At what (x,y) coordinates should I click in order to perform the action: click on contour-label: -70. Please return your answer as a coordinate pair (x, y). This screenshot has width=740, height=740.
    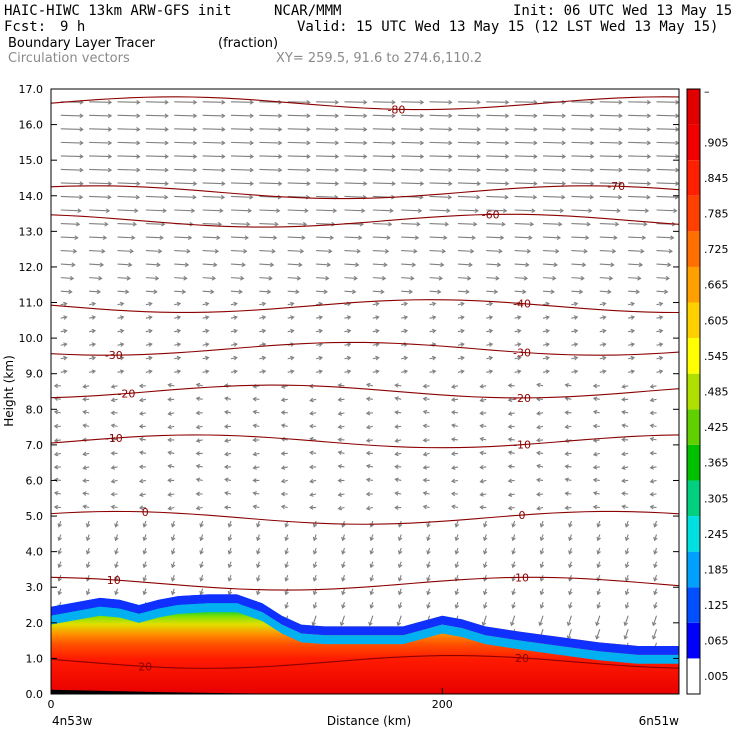
    Looking at the image, I should click on (616, 186).